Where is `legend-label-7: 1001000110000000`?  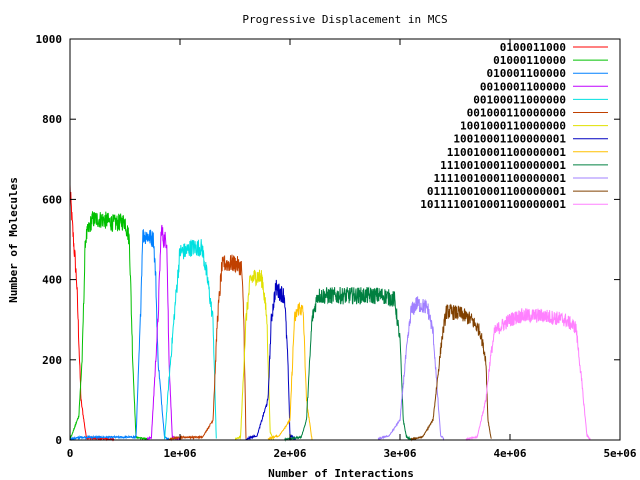 legend-label-7: 1001000110000000 is located at coordinates (513, 126).